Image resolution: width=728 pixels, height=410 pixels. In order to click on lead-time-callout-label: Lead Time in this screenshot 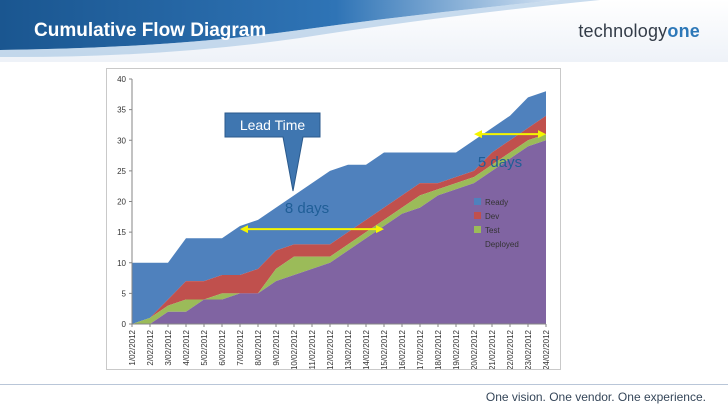, I will do `click(273, 125)`.